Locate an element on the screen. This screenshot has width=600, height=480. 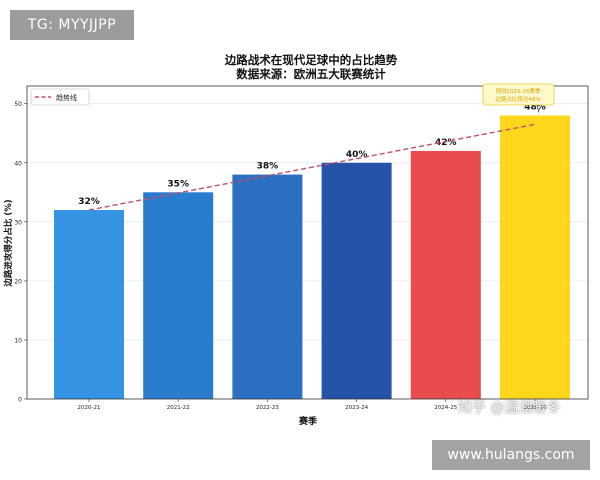
trend-line is located at coordinates (312, 167).